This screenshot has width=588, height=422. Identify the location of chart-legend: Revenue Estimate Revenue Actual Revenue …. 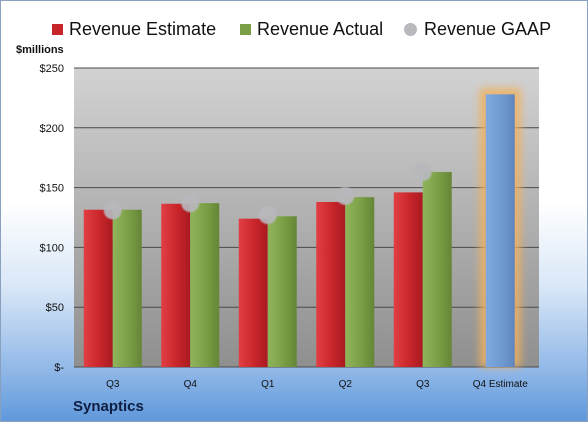
(300, 29).